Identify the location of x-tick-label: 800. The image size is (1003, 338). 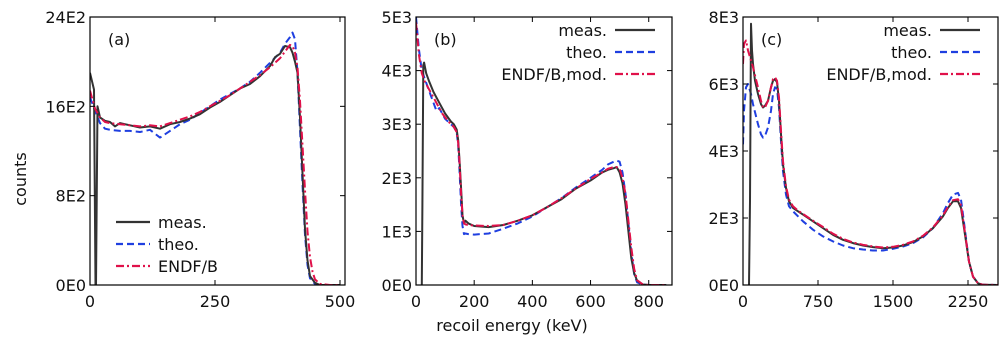
(648, 301).